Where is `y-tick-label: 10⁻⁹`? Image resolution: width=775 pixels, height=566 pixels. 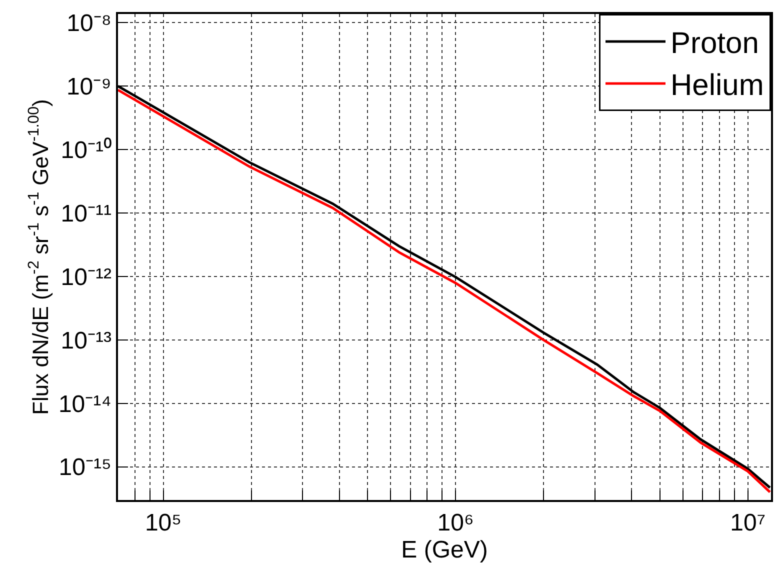
y-tick-label: 10⁻⁹ is located at coordinates (89, 87).